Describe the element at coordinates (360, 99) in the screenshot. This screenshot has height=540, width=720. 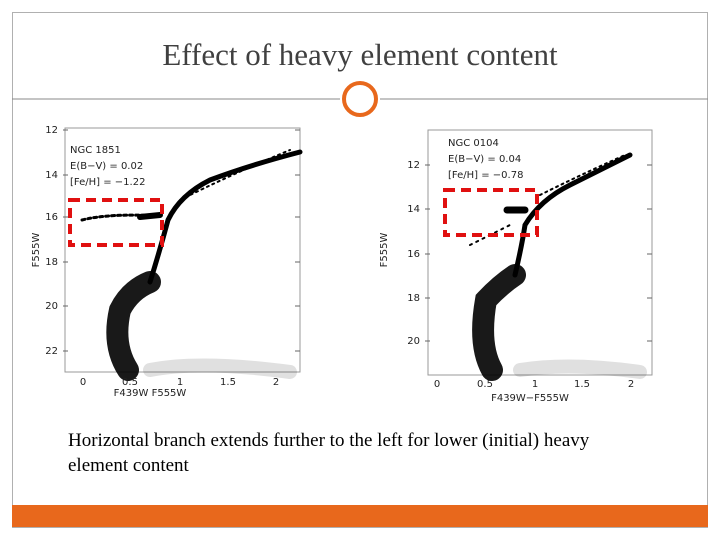
I see `title-ornament` at that location.